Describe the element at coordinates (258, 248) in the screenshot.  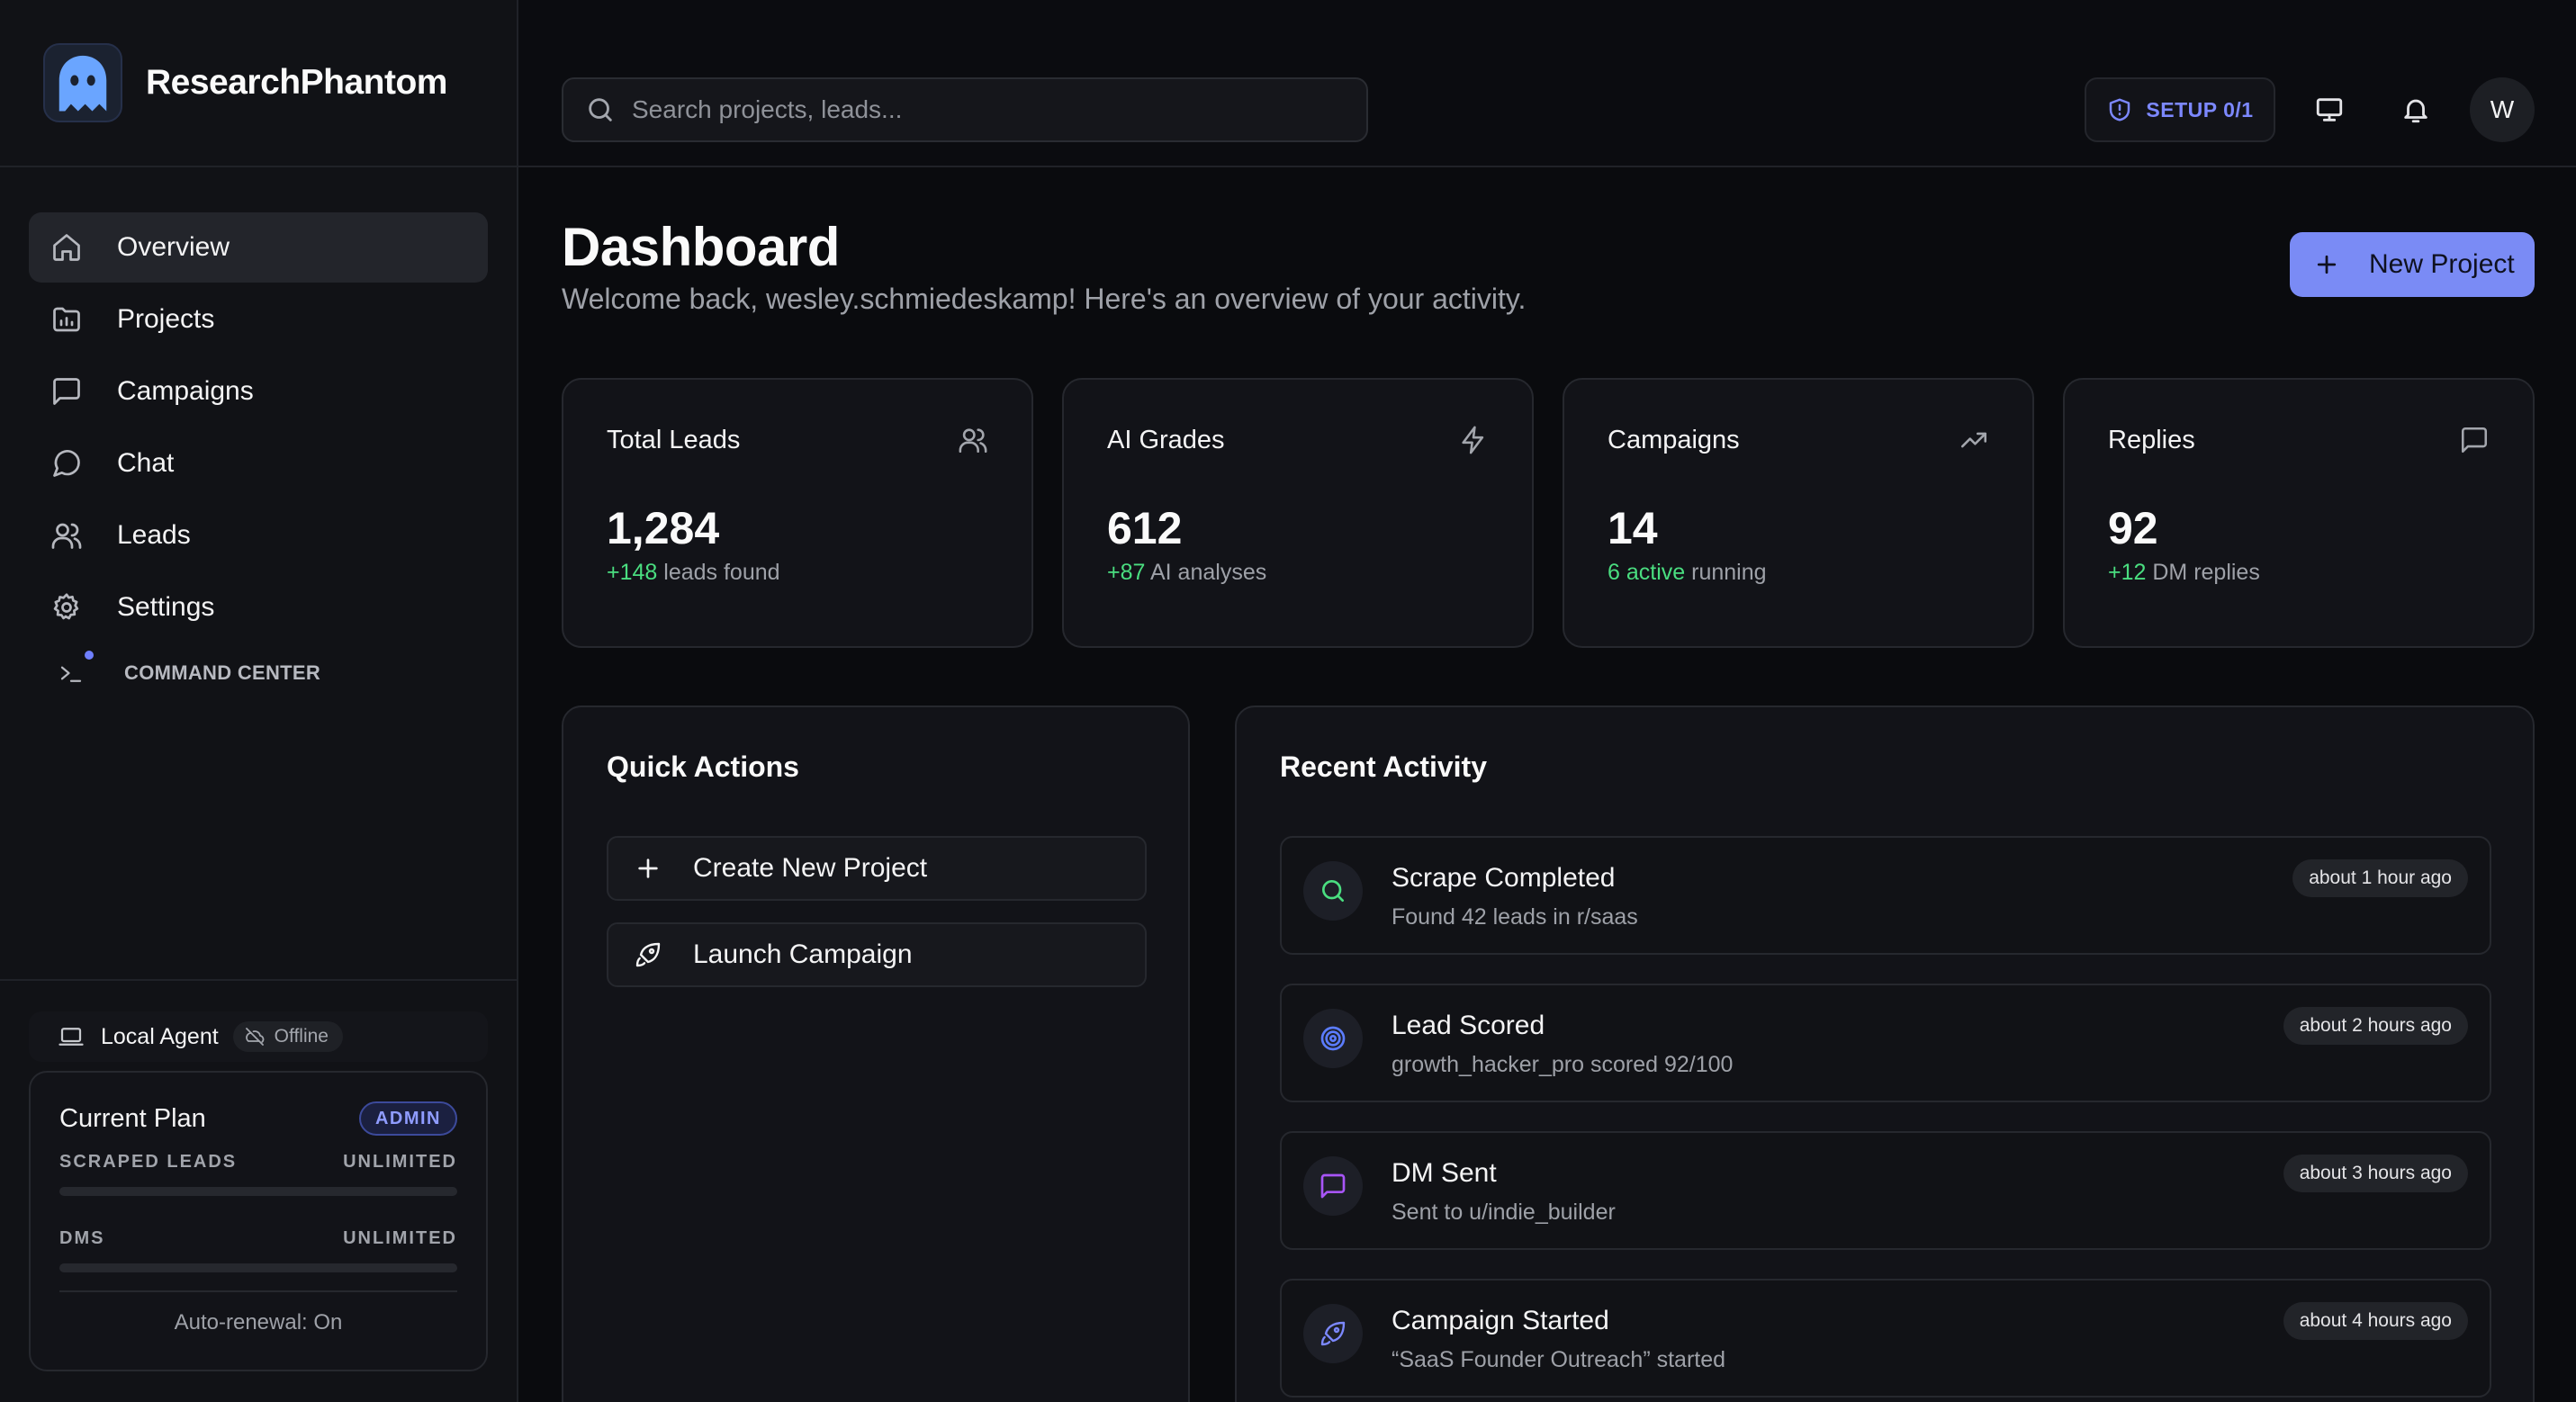
I see `sidebar-item-overview: Overview` at that location.